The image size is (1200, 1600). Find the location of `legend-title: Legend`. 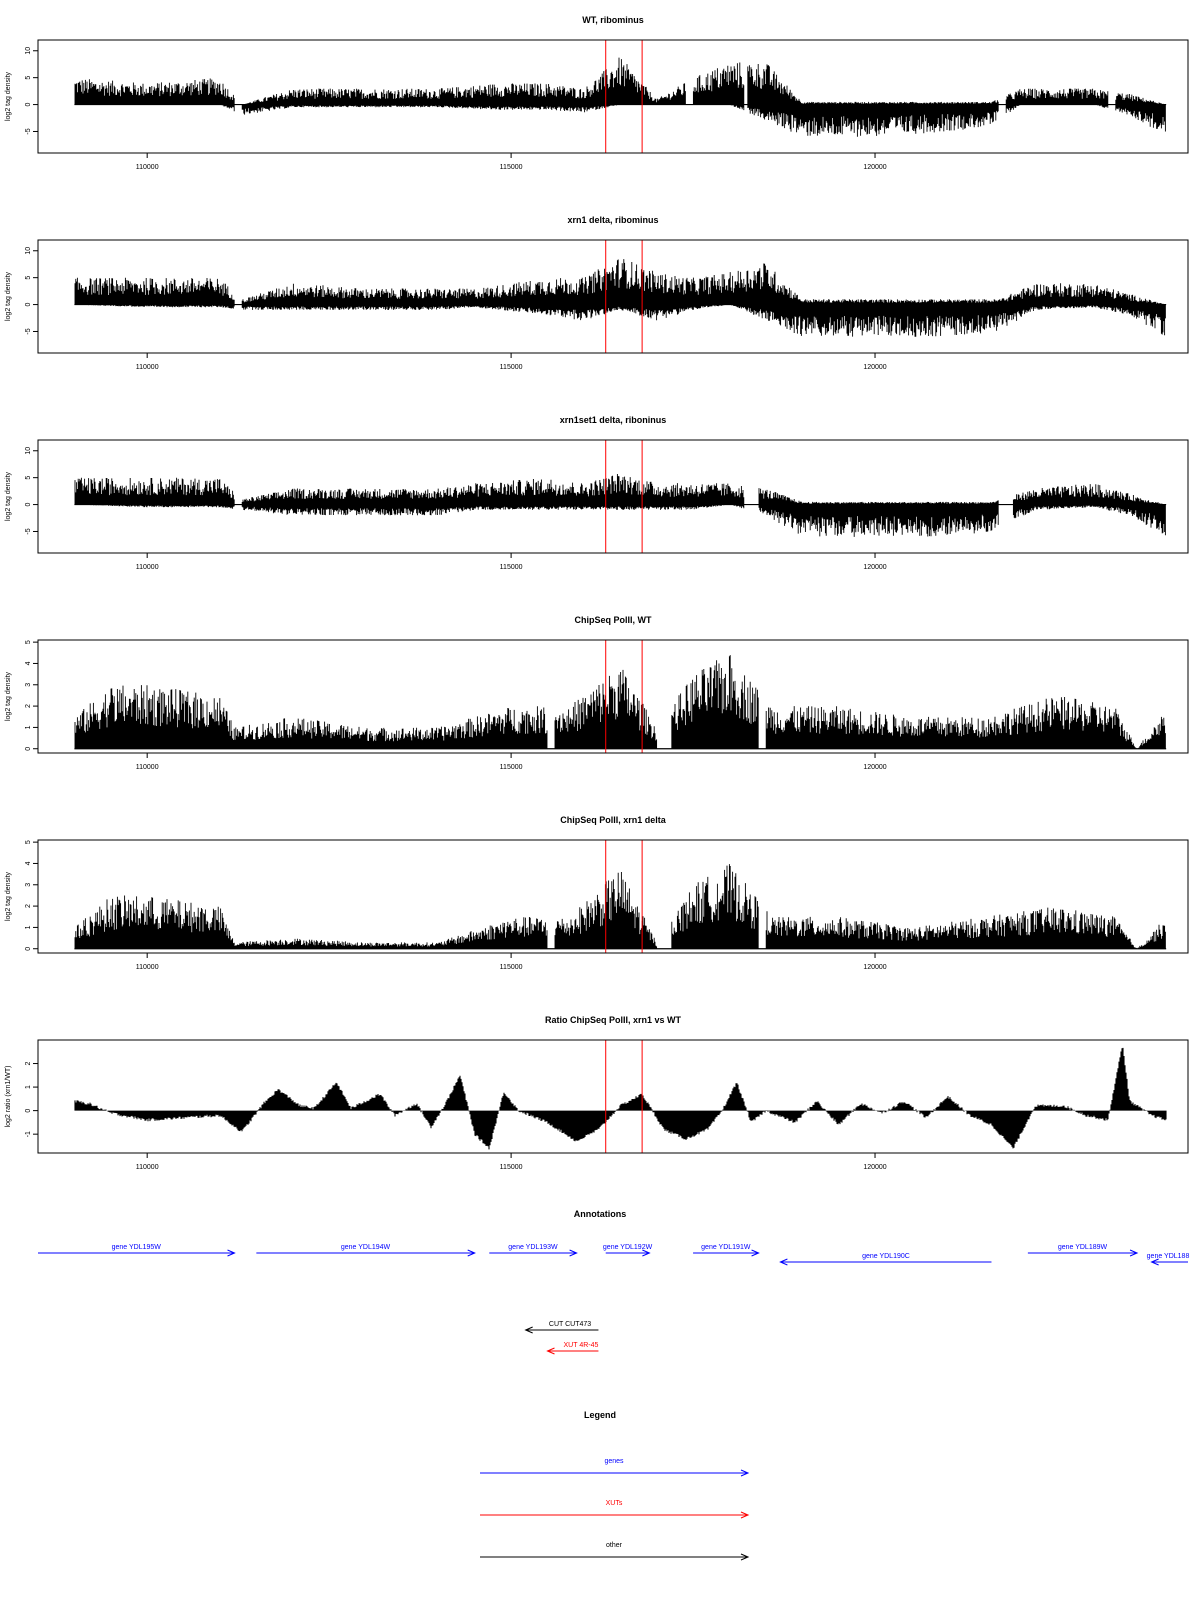

legend-title: Legend is located at coordinates (600, 1415).